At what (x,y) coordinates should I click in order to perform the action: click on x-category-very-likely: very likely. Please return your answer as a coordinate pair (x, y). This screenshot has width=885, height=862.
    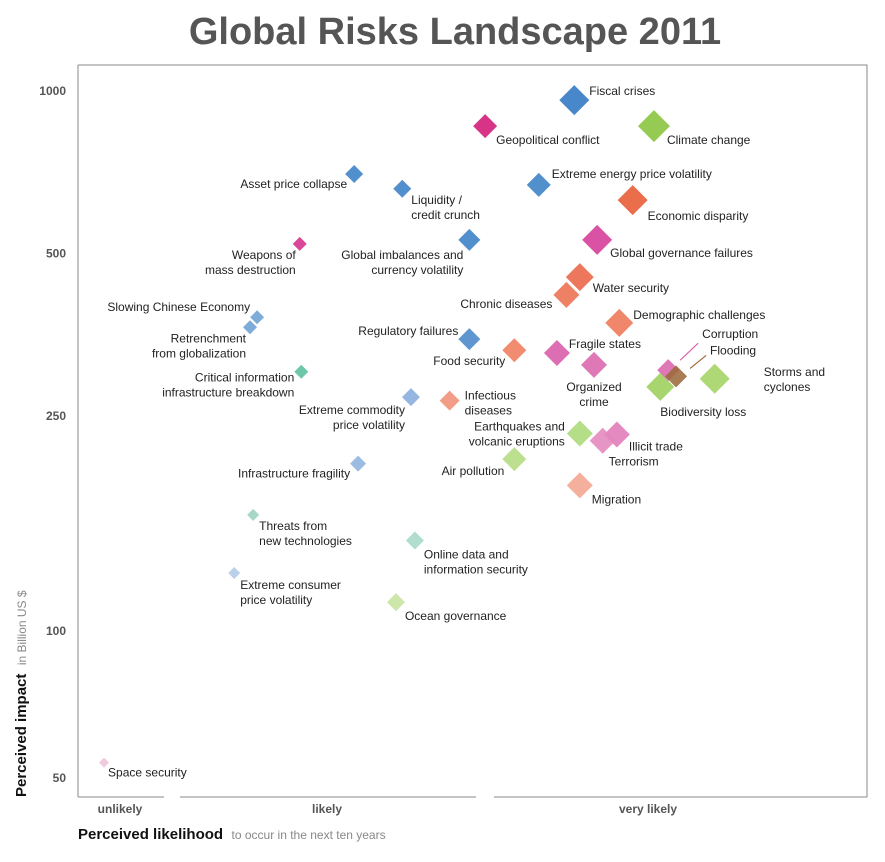
    Looking at the image, I should click on (648, 809).